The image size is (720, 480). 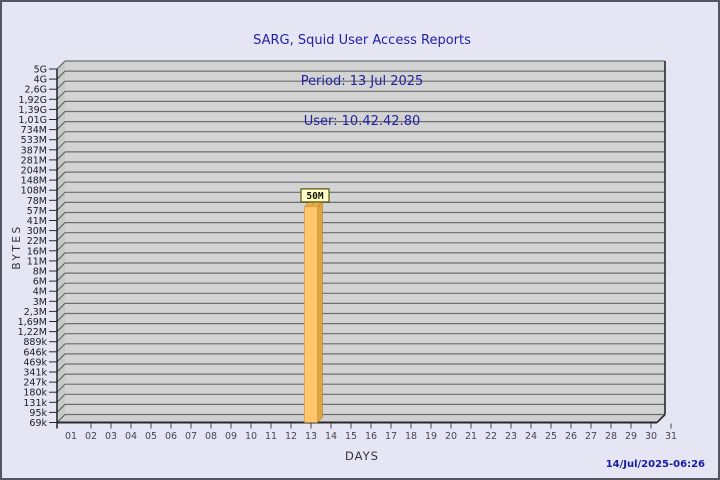 What do you see at coordinates (34, 150) in the screenshot?
I see `y-tick-label: 387M` at bounding box center [34, 150].